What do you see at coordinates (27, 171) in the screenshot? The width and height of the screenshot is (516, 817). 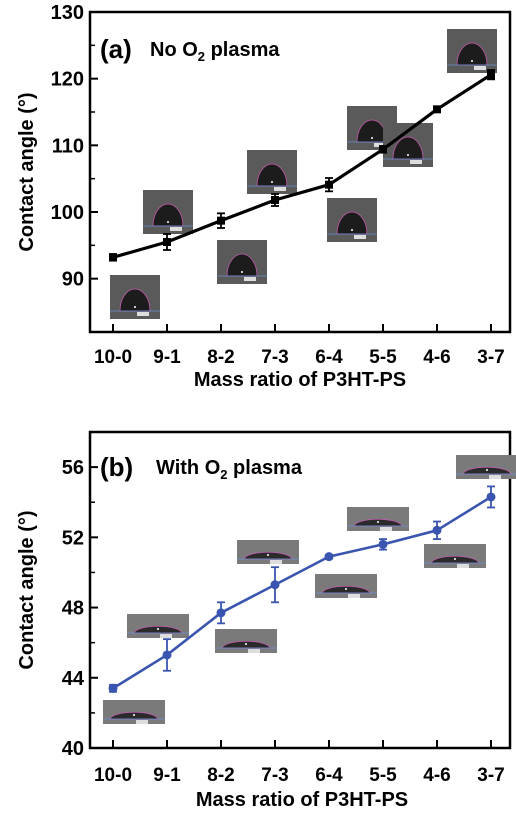 I see `panel-a-y-axis-label: Contact angle (°)` at bounding box center [27, 171].